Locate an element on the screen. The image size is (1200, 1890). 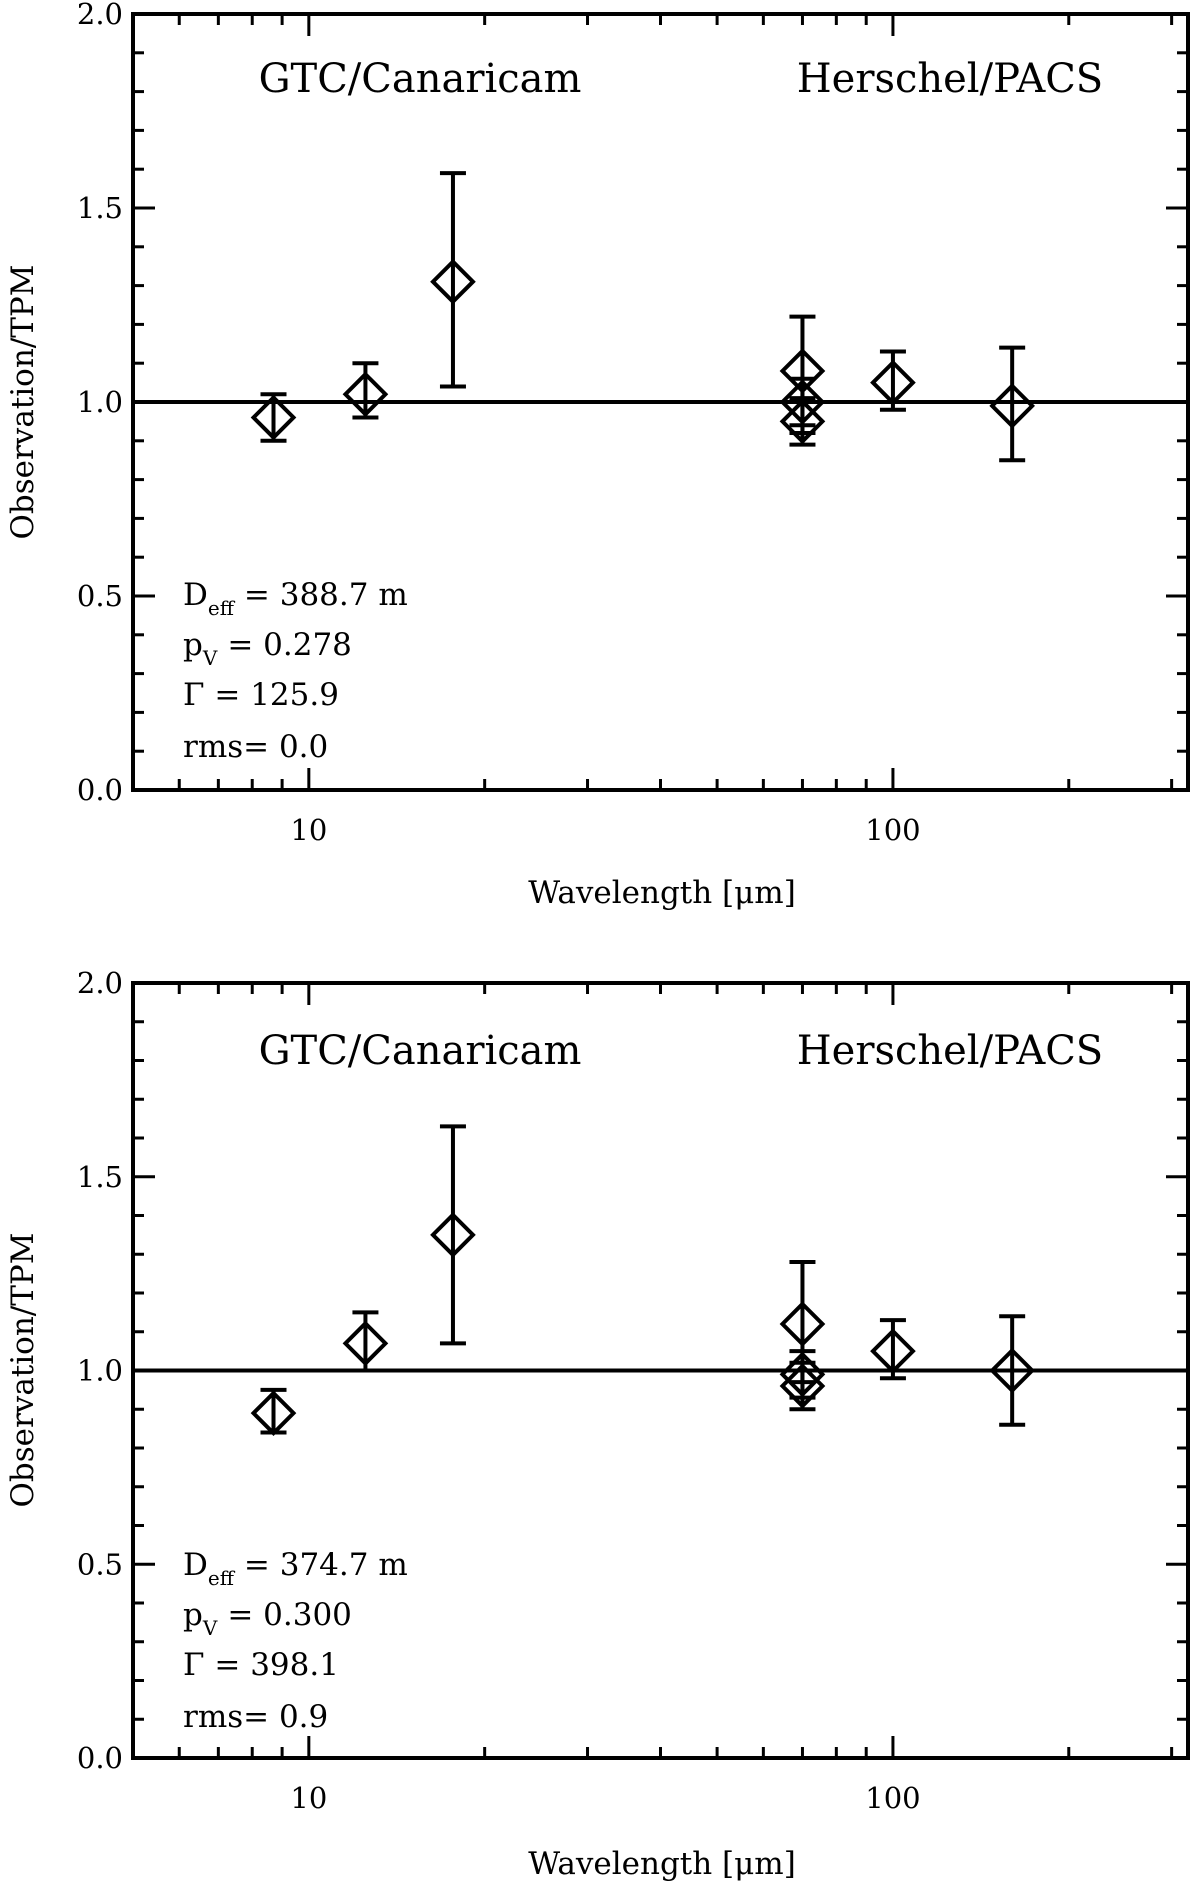
param-p-v: pV = 0.278 is located at coordinates (267, 648).